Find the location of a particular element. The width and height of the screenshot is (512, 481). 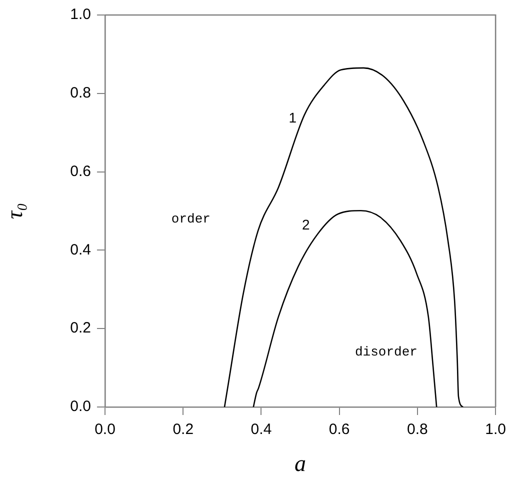

x-axis-title: a is located at coordinates (300, 463).